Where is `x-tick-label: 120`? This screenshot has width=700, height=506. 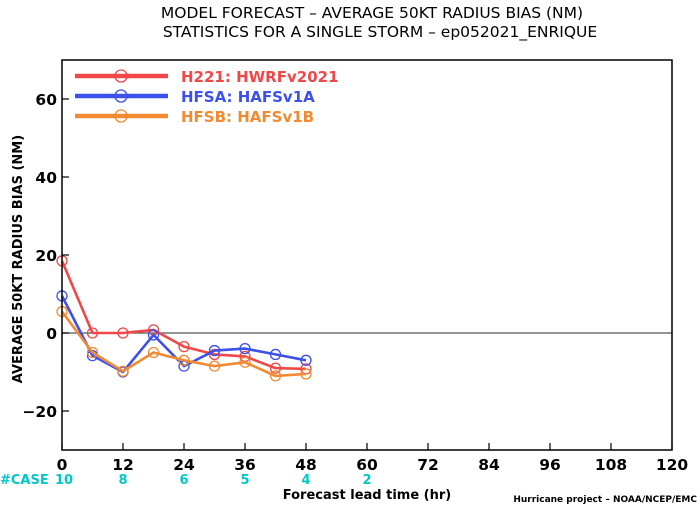
x-tick-label: 120 is located at coordinates (672, 465).